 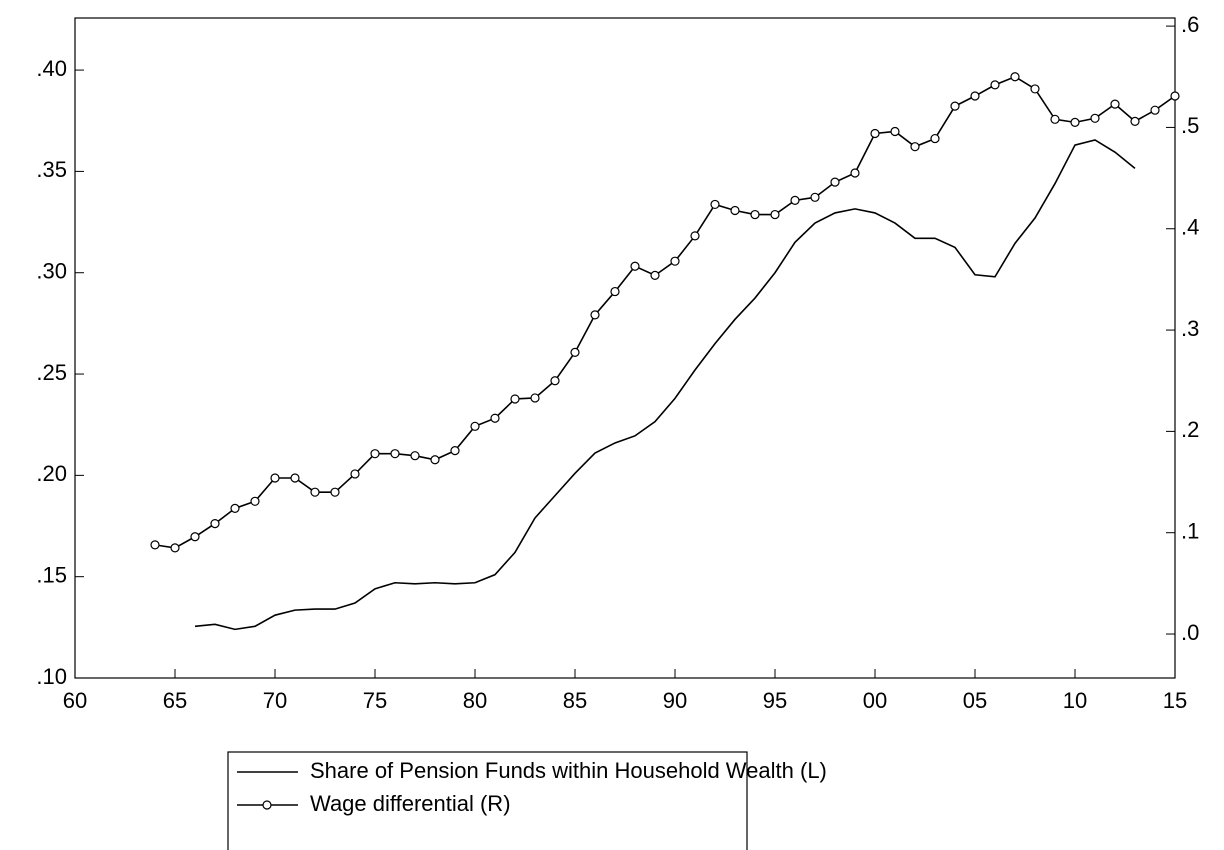 What do you see at coordinates (1190, 24) in the screenshot?
I see `y2-tick-label: .6` at bounding box center [1190, 24].